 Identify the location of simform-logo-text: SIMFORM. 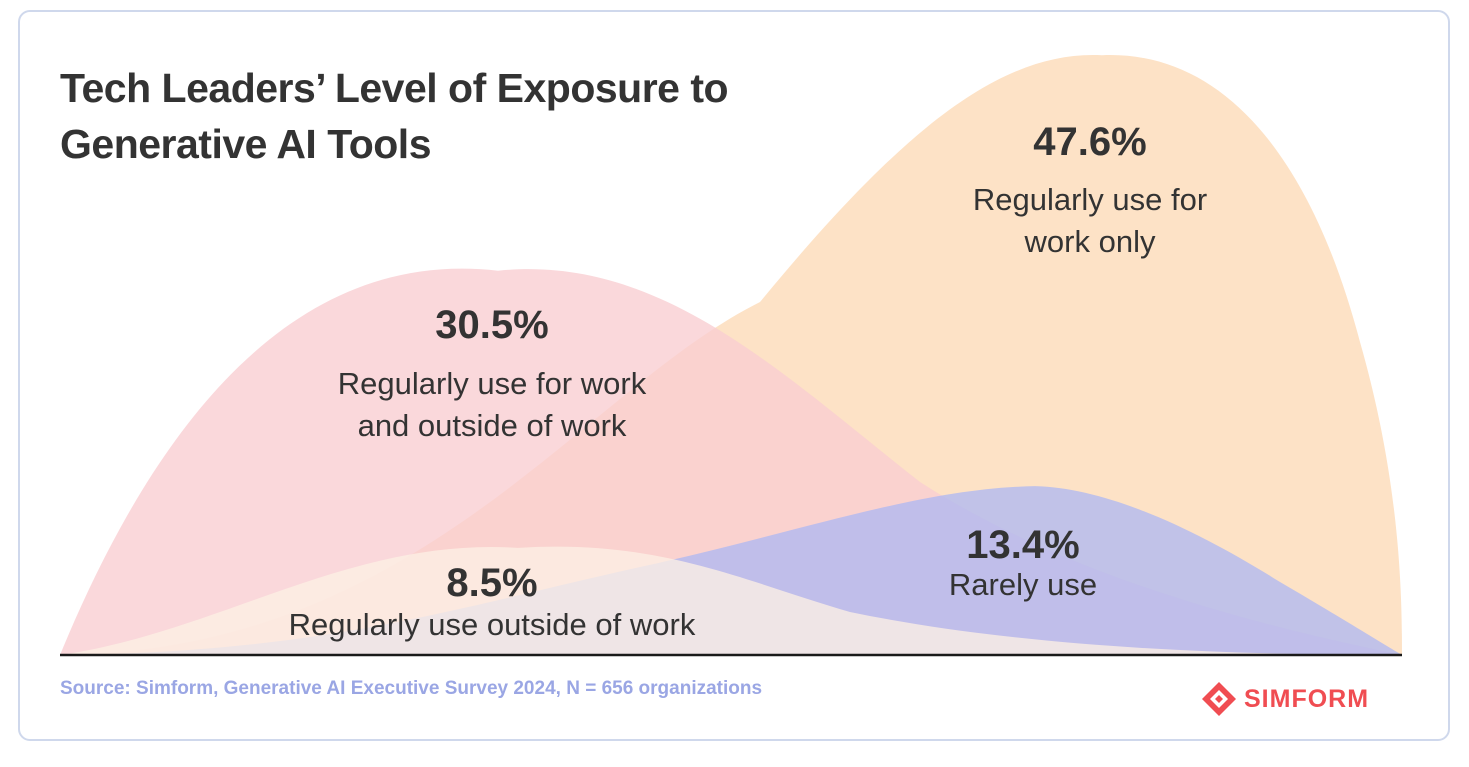
(1307, 698).